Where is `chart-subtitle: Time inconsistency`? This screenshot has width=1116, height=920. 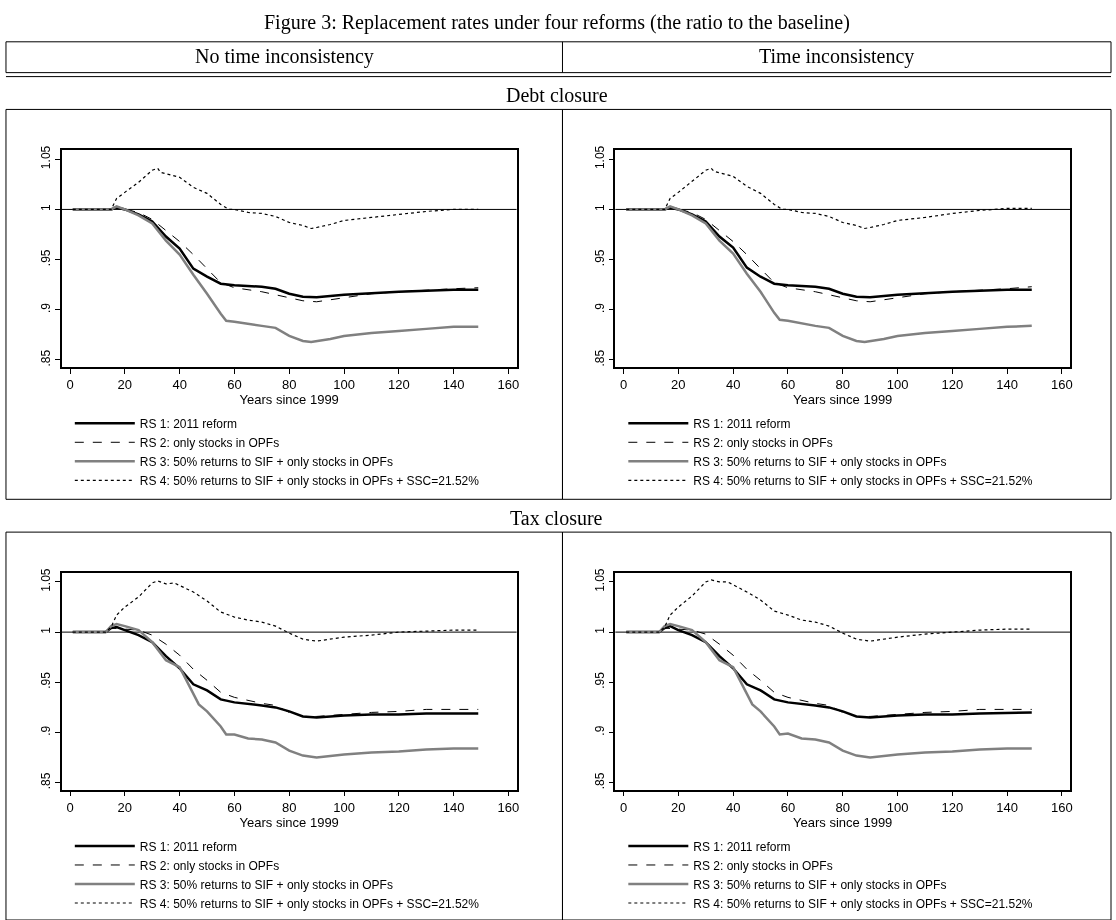 chart-subtitle: Time inconsistency is located at coordinates (837, 56).